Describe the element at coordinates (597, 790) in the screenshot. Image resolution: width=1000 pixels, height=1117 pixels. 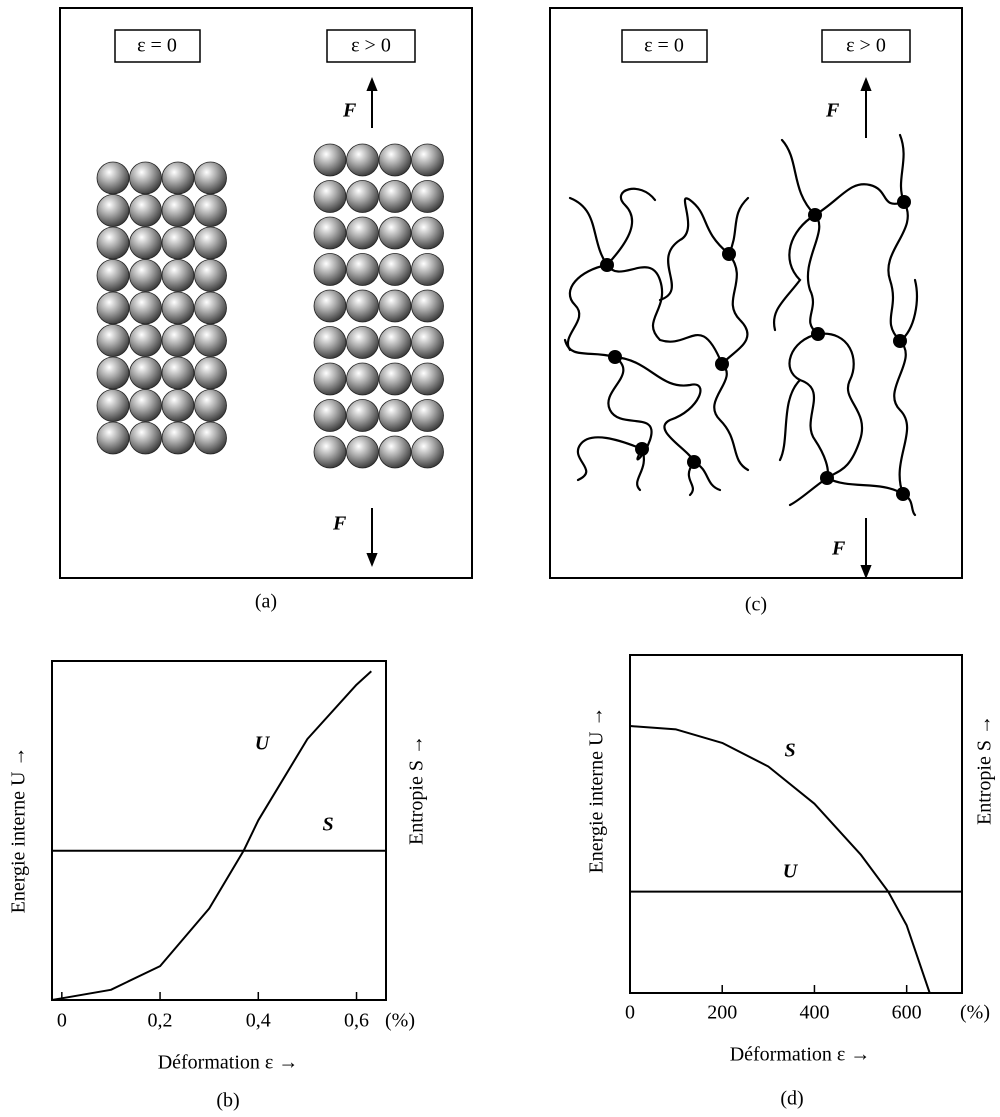
I see `y-axis-label: Energie interne U →` at that location.